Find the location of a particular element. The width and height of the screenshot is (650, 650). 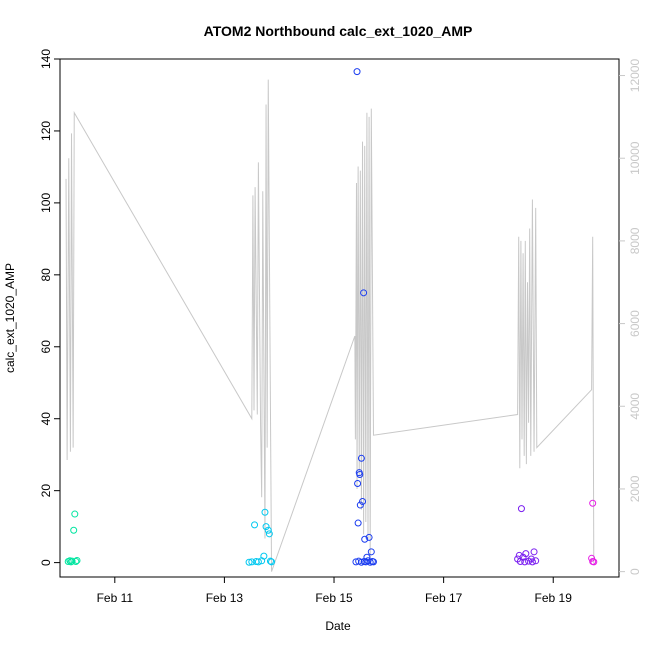

x-axis-label: Date is located at coordinates (338, 626).